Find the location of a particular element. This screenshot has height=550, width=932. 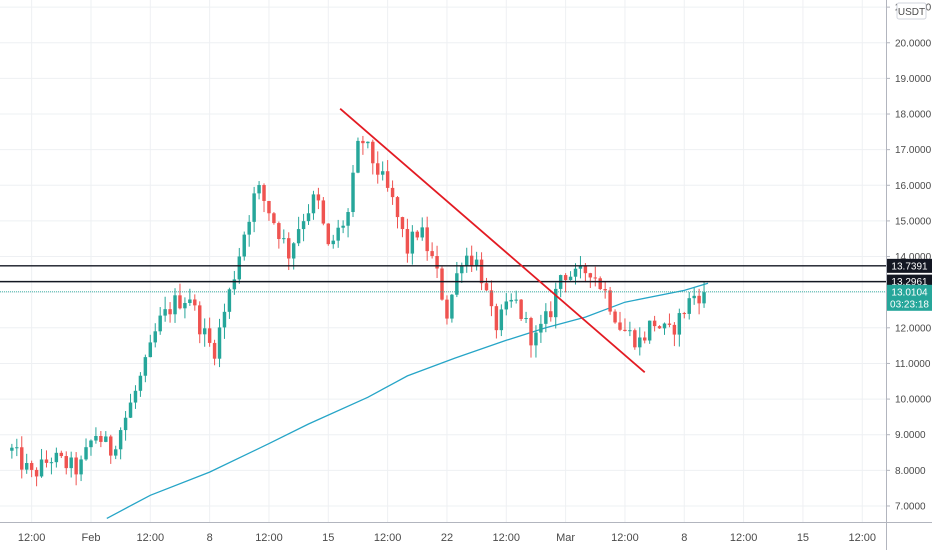

y-tick-label: 19.0000 is located at coordinates (913, 79).